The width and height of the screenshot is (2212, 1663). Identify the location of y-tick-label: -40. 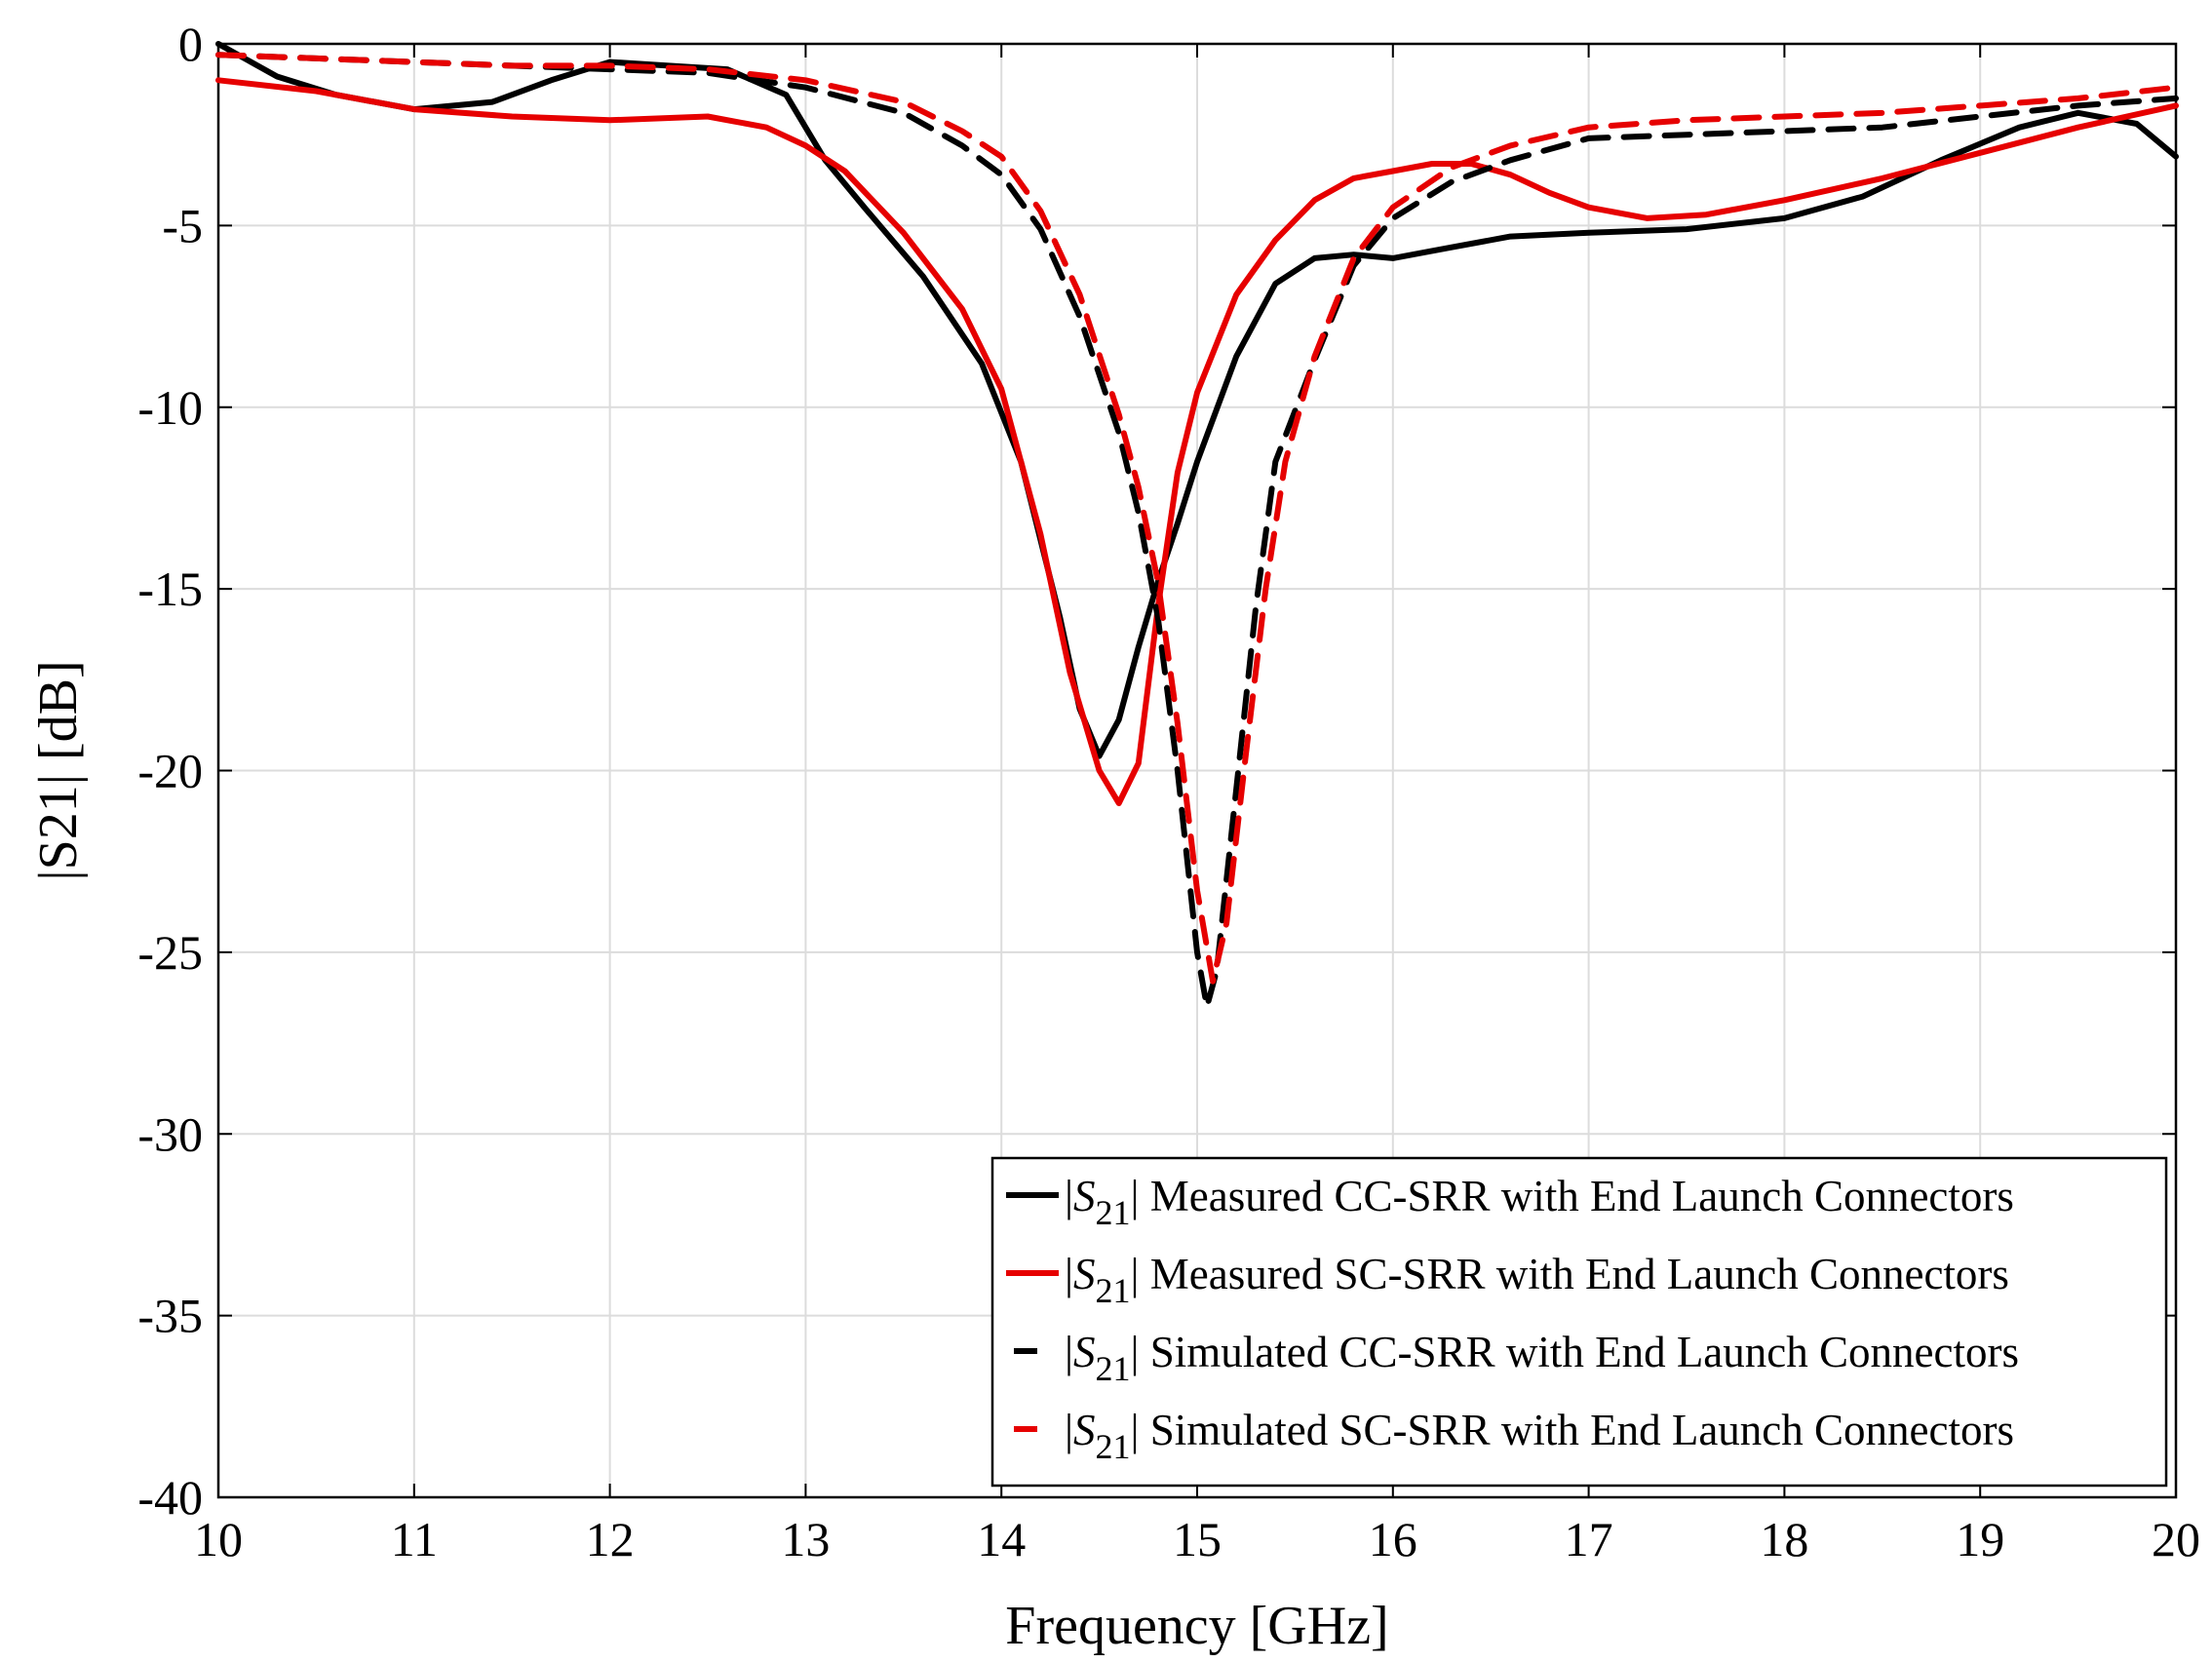
(170, 1498).